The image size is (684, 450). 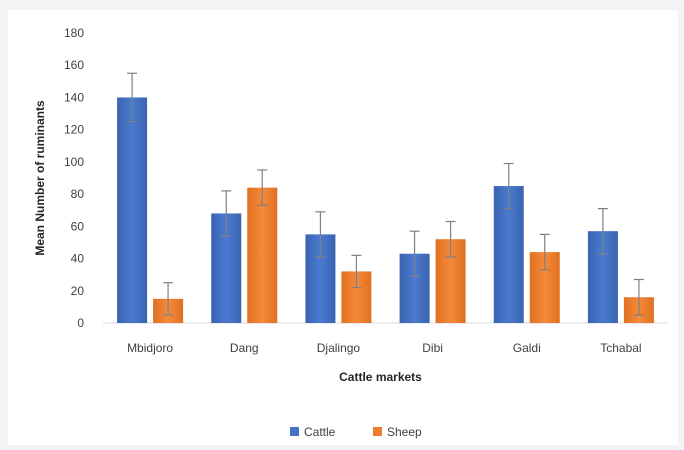 What do you see at coordinates (262, 187) in the screenshot?
I see `error-bar-sheep-dang` at bounding box center [262, 187].